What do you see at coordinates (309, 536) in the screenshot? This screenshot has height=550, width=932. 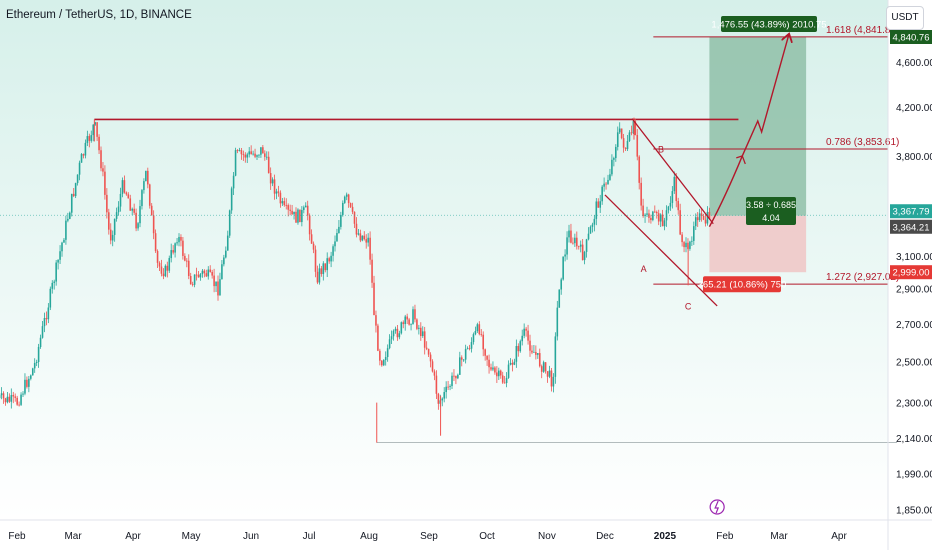 I see `x-tick-label-5: Jul` at bounding box center [309, 536].